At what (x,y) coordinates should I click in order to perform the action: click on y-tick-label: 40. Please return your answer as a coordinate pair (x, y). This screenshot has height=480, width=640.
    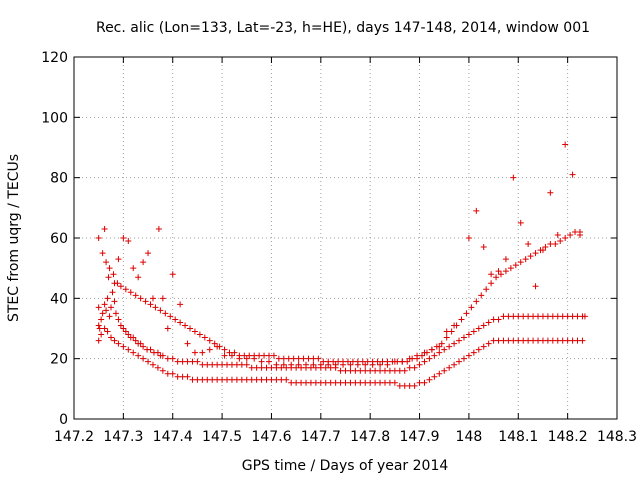
    Looking at the image, I should click on (59, 299).